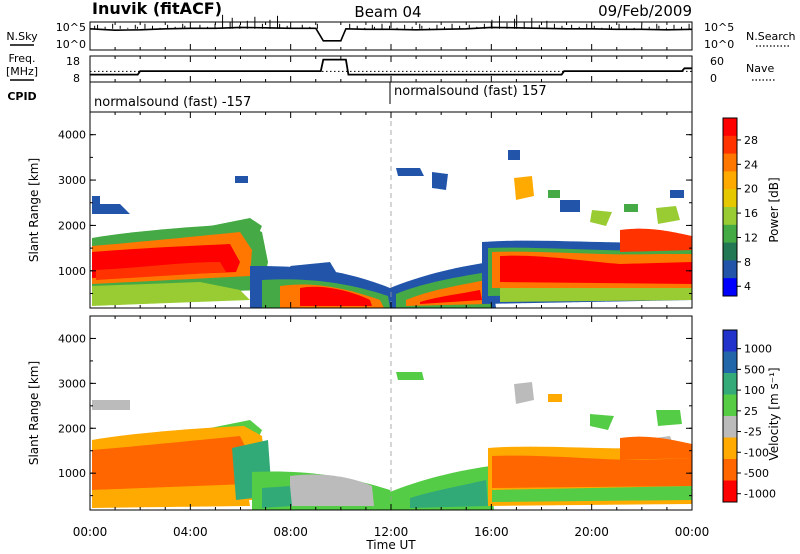  I want to click on velocity-y-label: Slant Range [km], so click(34, 413).